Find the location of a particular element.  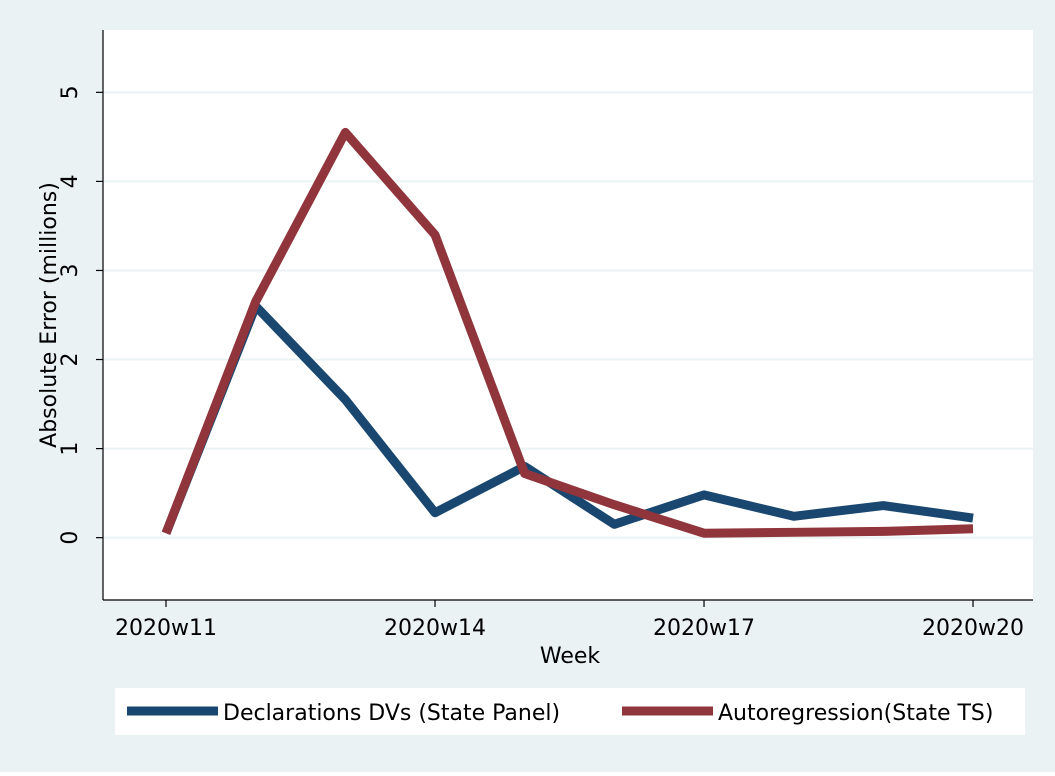

x-tick-label: 2020w20 is located at coordinates (973, 628).